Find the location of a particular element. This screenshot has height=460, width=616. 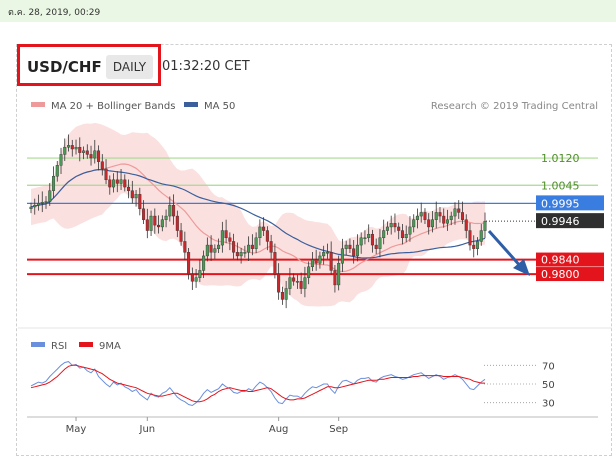

rsi-tick-label: 50 is located at coordinates (548, 385).